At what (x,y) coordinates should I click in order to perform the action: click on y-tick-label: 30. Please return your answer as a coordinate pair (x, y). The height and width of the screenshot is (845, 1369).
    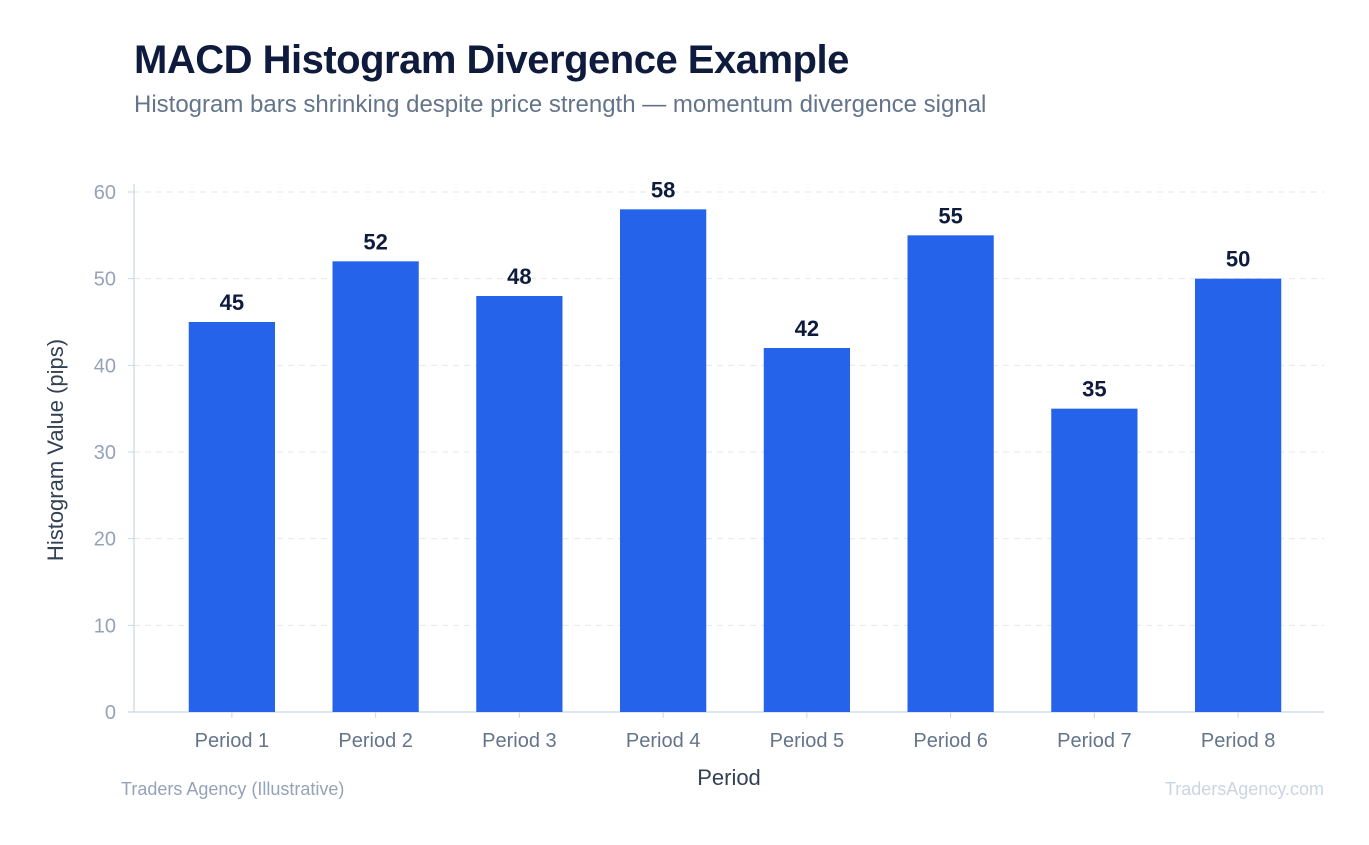
    Looking at the image, I should click on (105, 453).